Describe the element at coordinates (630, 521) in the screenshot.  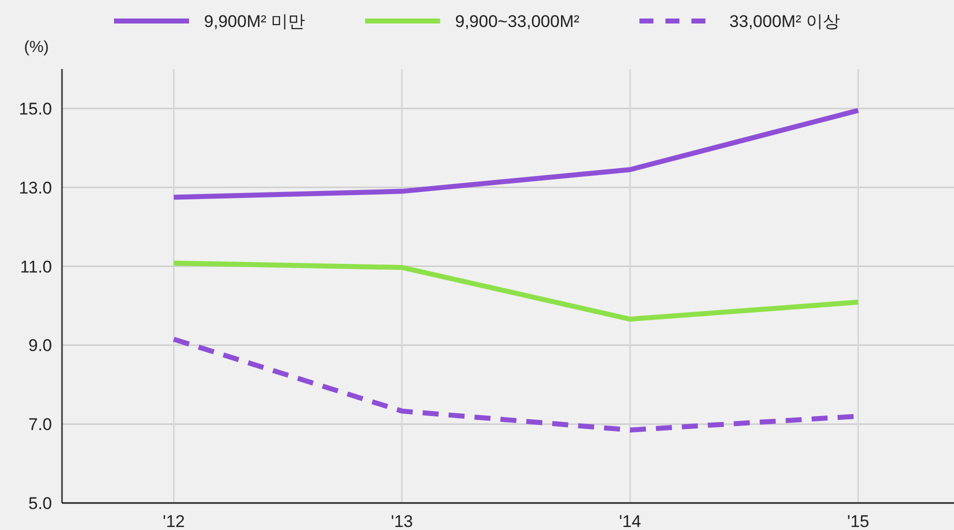
I see `x-tick-label: '14` at that location.